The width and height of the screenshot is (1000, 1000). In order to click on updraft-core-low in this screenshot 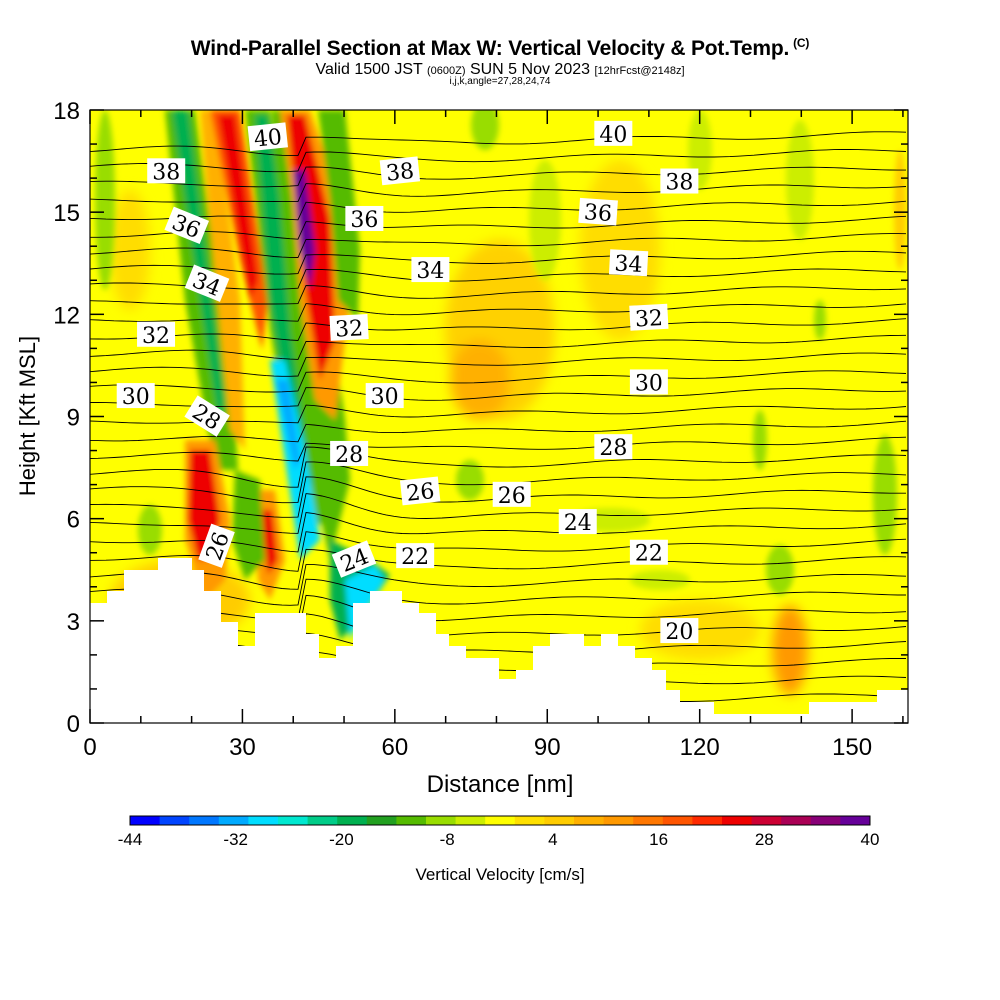, I will do `click(269, 542)`.